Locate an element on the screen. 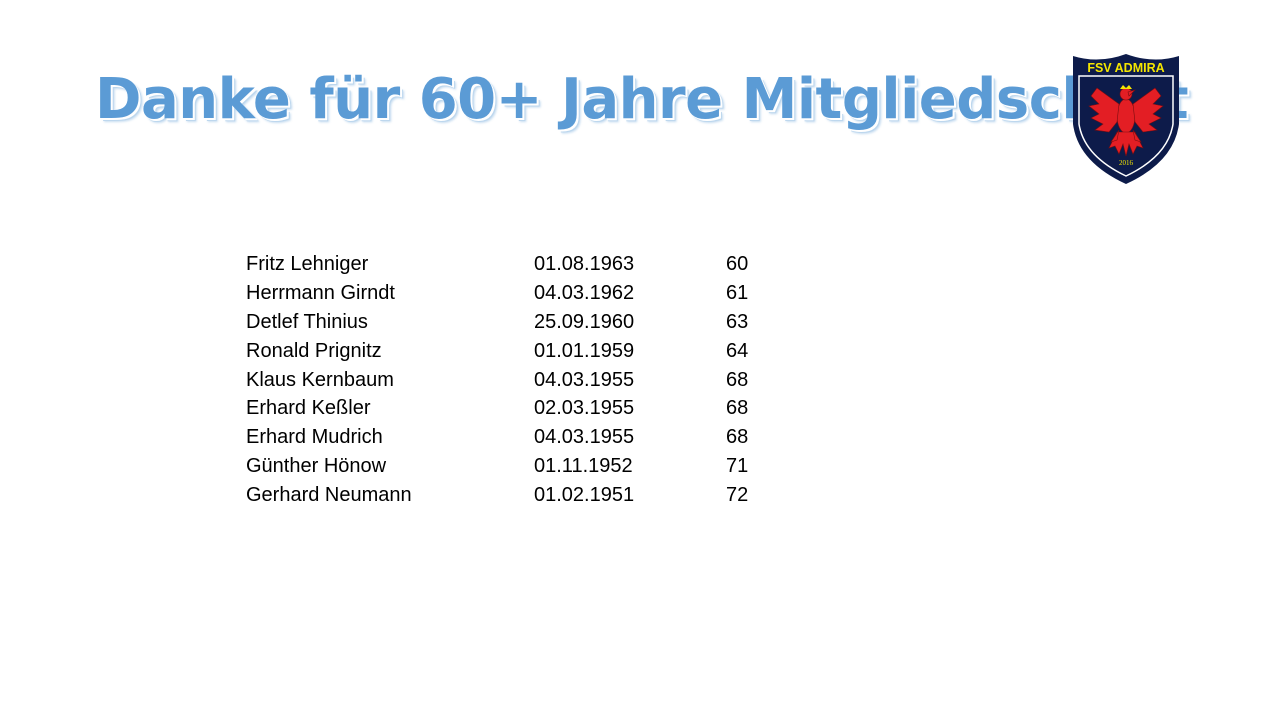 The image size is (1280, 720). member-years: 61 is located at coordinates (737, 292).